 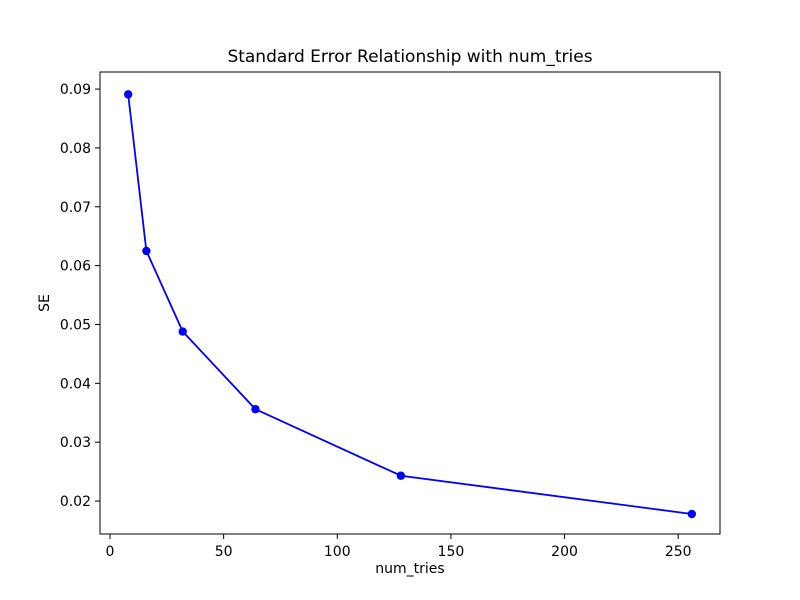 I want to click on y-tick-label: 0.08, so click(x=75, y=149).